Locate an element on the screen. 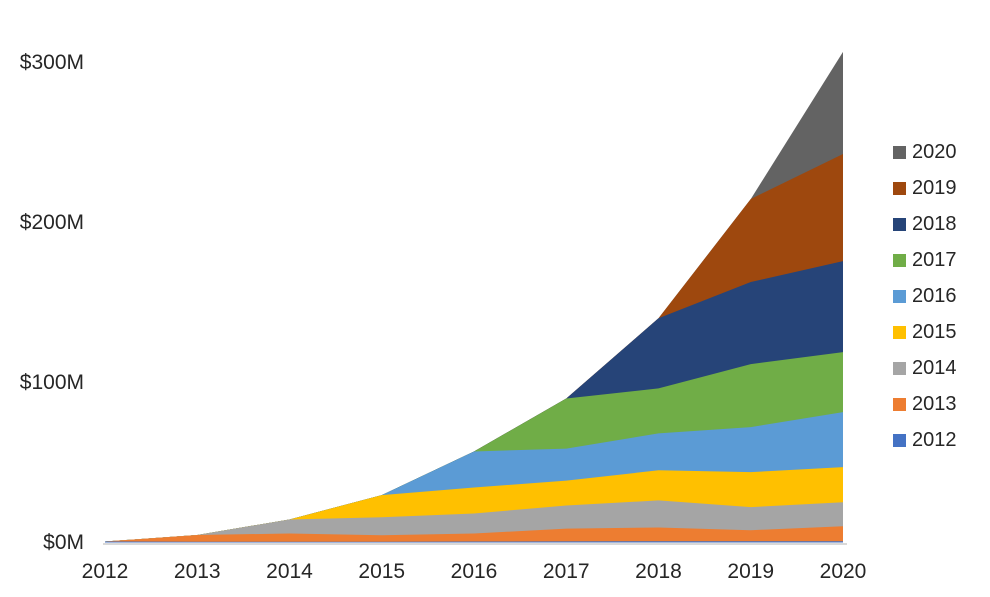  legend-label: 2020 is located at coordinates (934, 152).